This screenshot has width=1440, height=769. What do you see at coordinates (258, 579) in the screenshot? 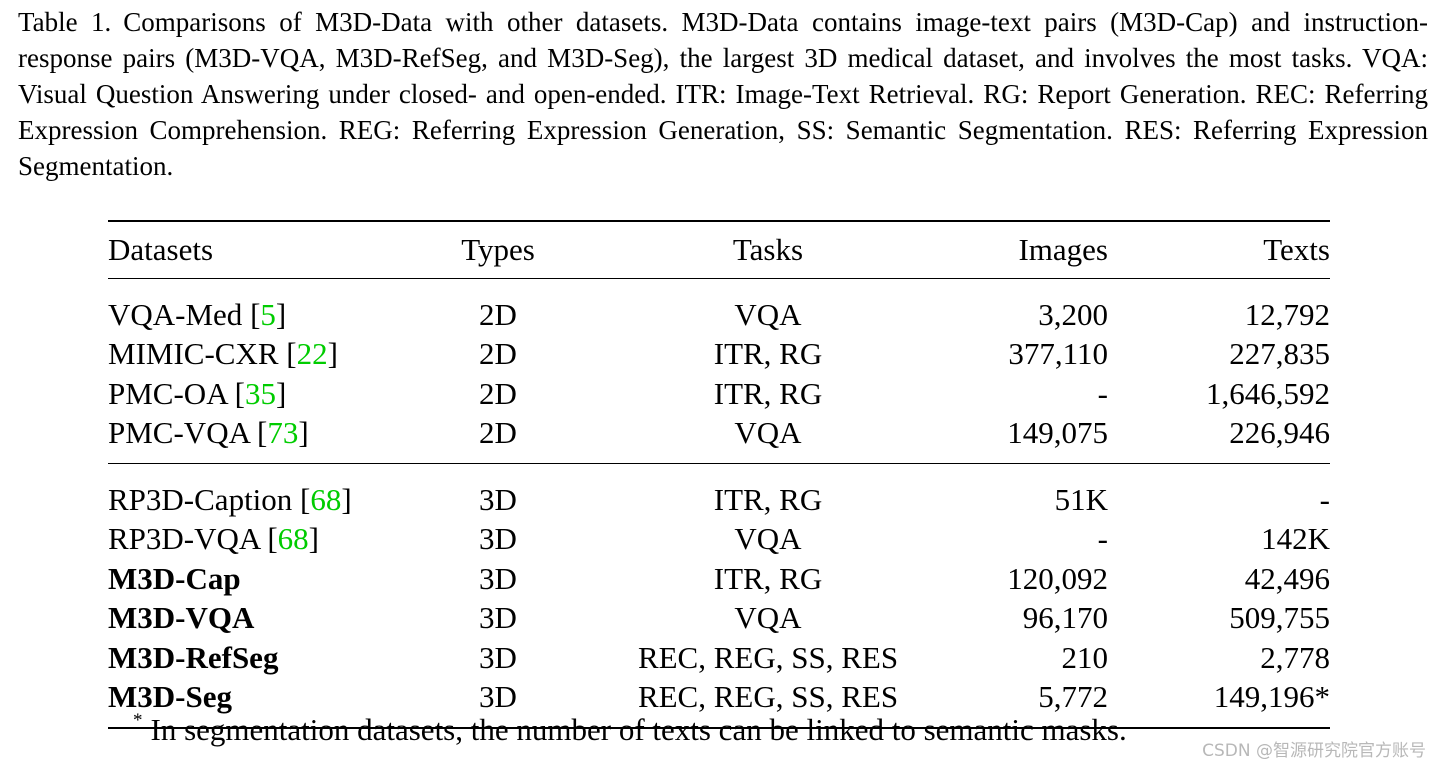
I see `dataset-name-cell: M3D-Cap` at bounding box center [258, 579].